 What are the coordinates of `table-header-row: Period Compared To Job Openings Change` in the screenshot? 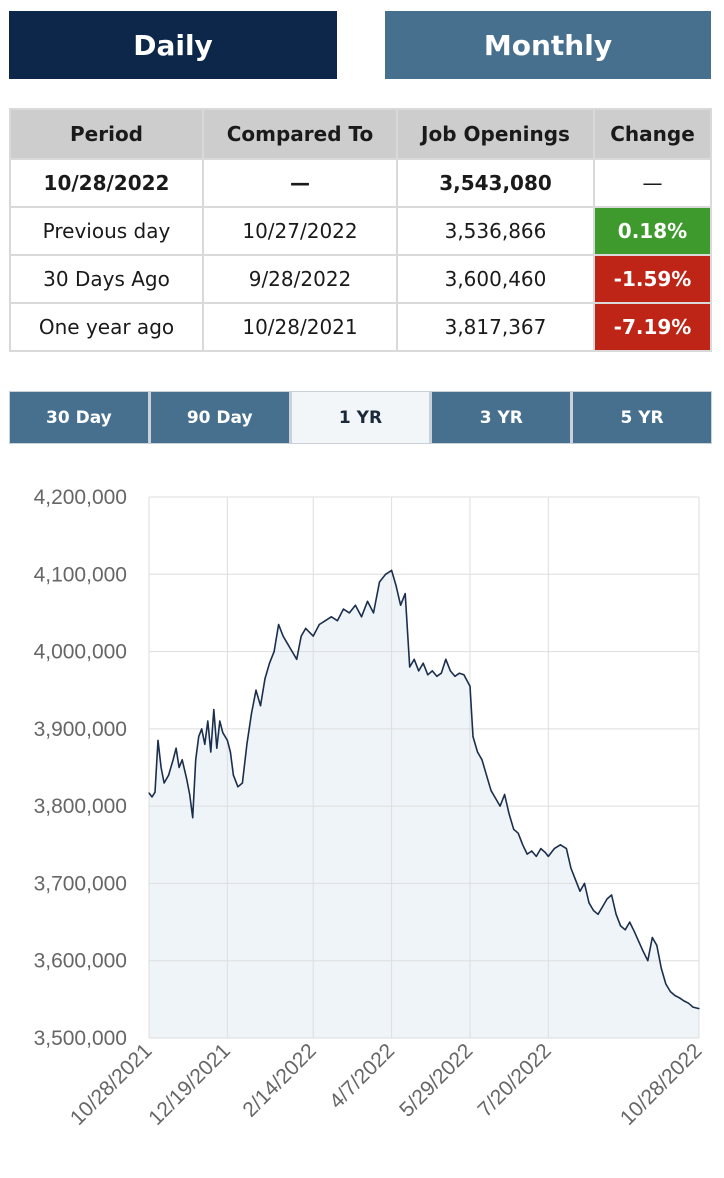 It's located at (360, 134).